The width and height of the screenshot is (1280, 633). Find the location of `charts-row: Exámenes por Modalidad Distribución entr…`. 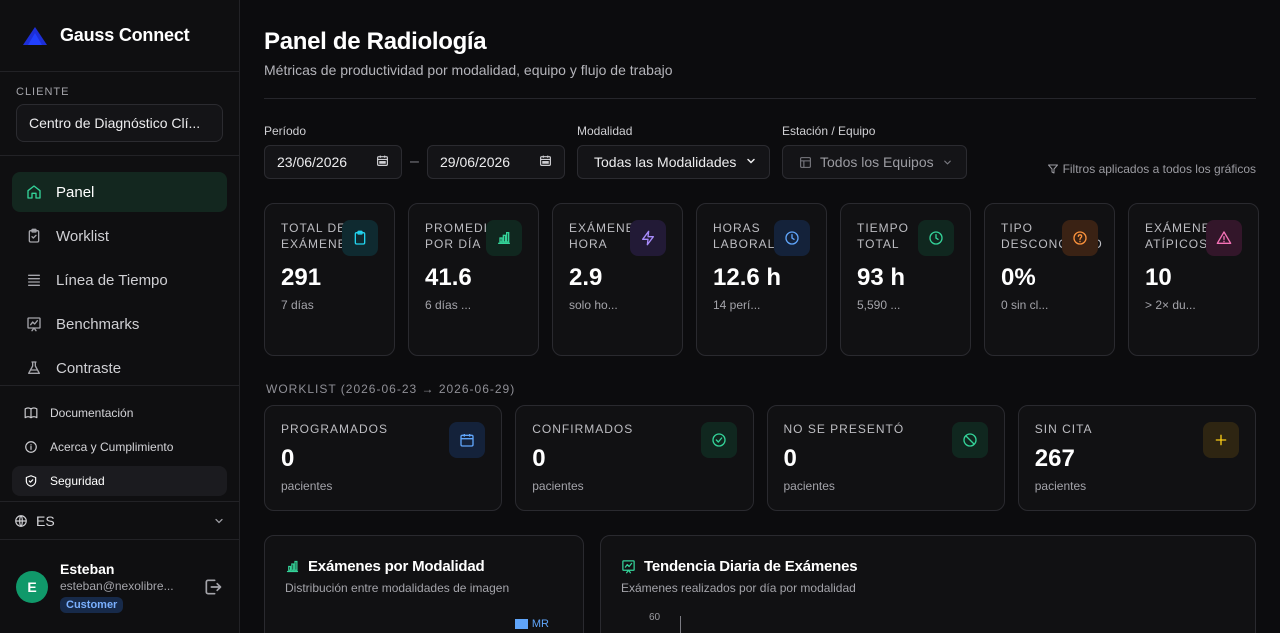

charts-row: Exámenes por Modalidad Distribución entr… is located at coordinates (760, 584).